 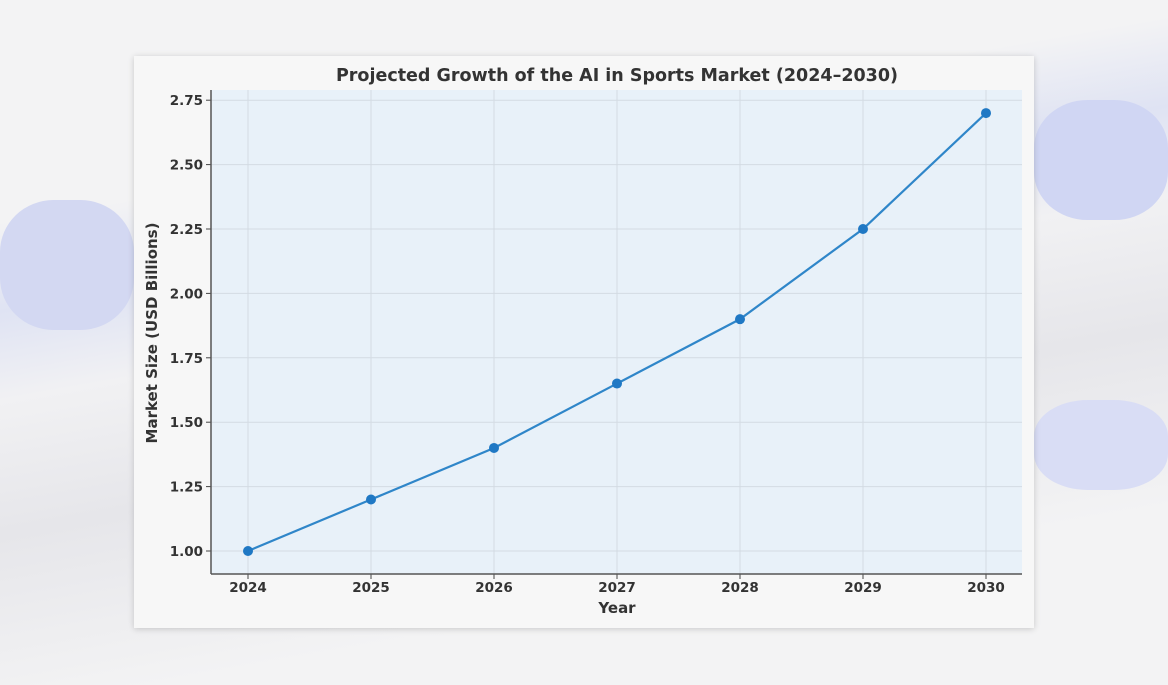 I want to click on y-tick-label: 1.25, so click(x=186, y=488).